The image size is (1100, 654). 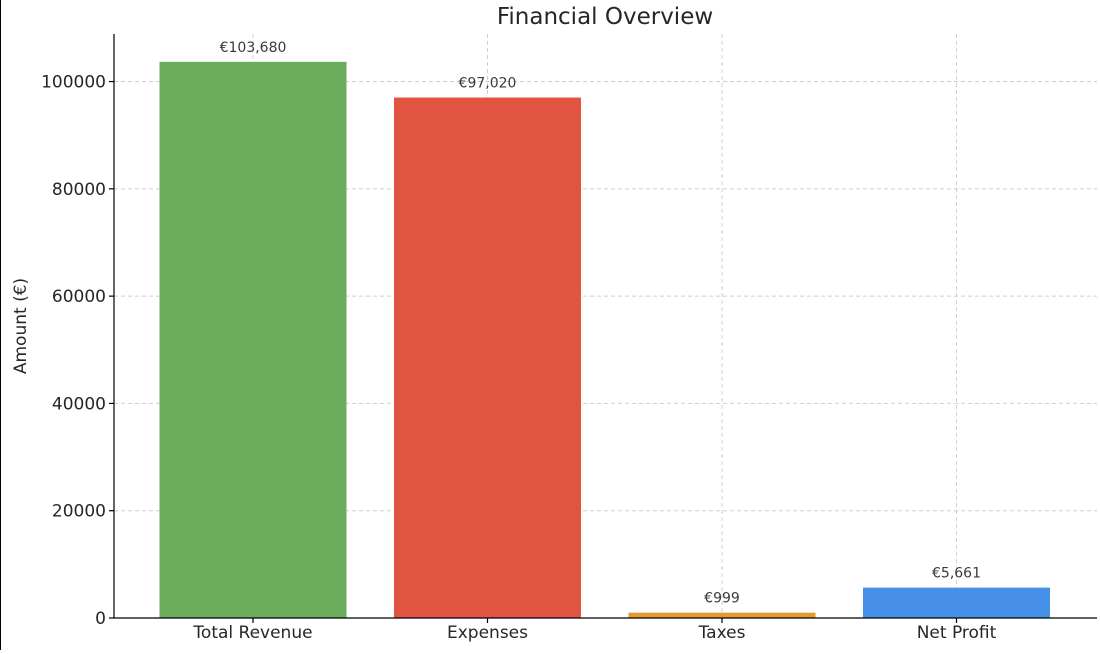 What do you see at coordinates (487, 633) in the screenshot?
I see `x-tick-label: Expenses` at bounding box center [487, 633].